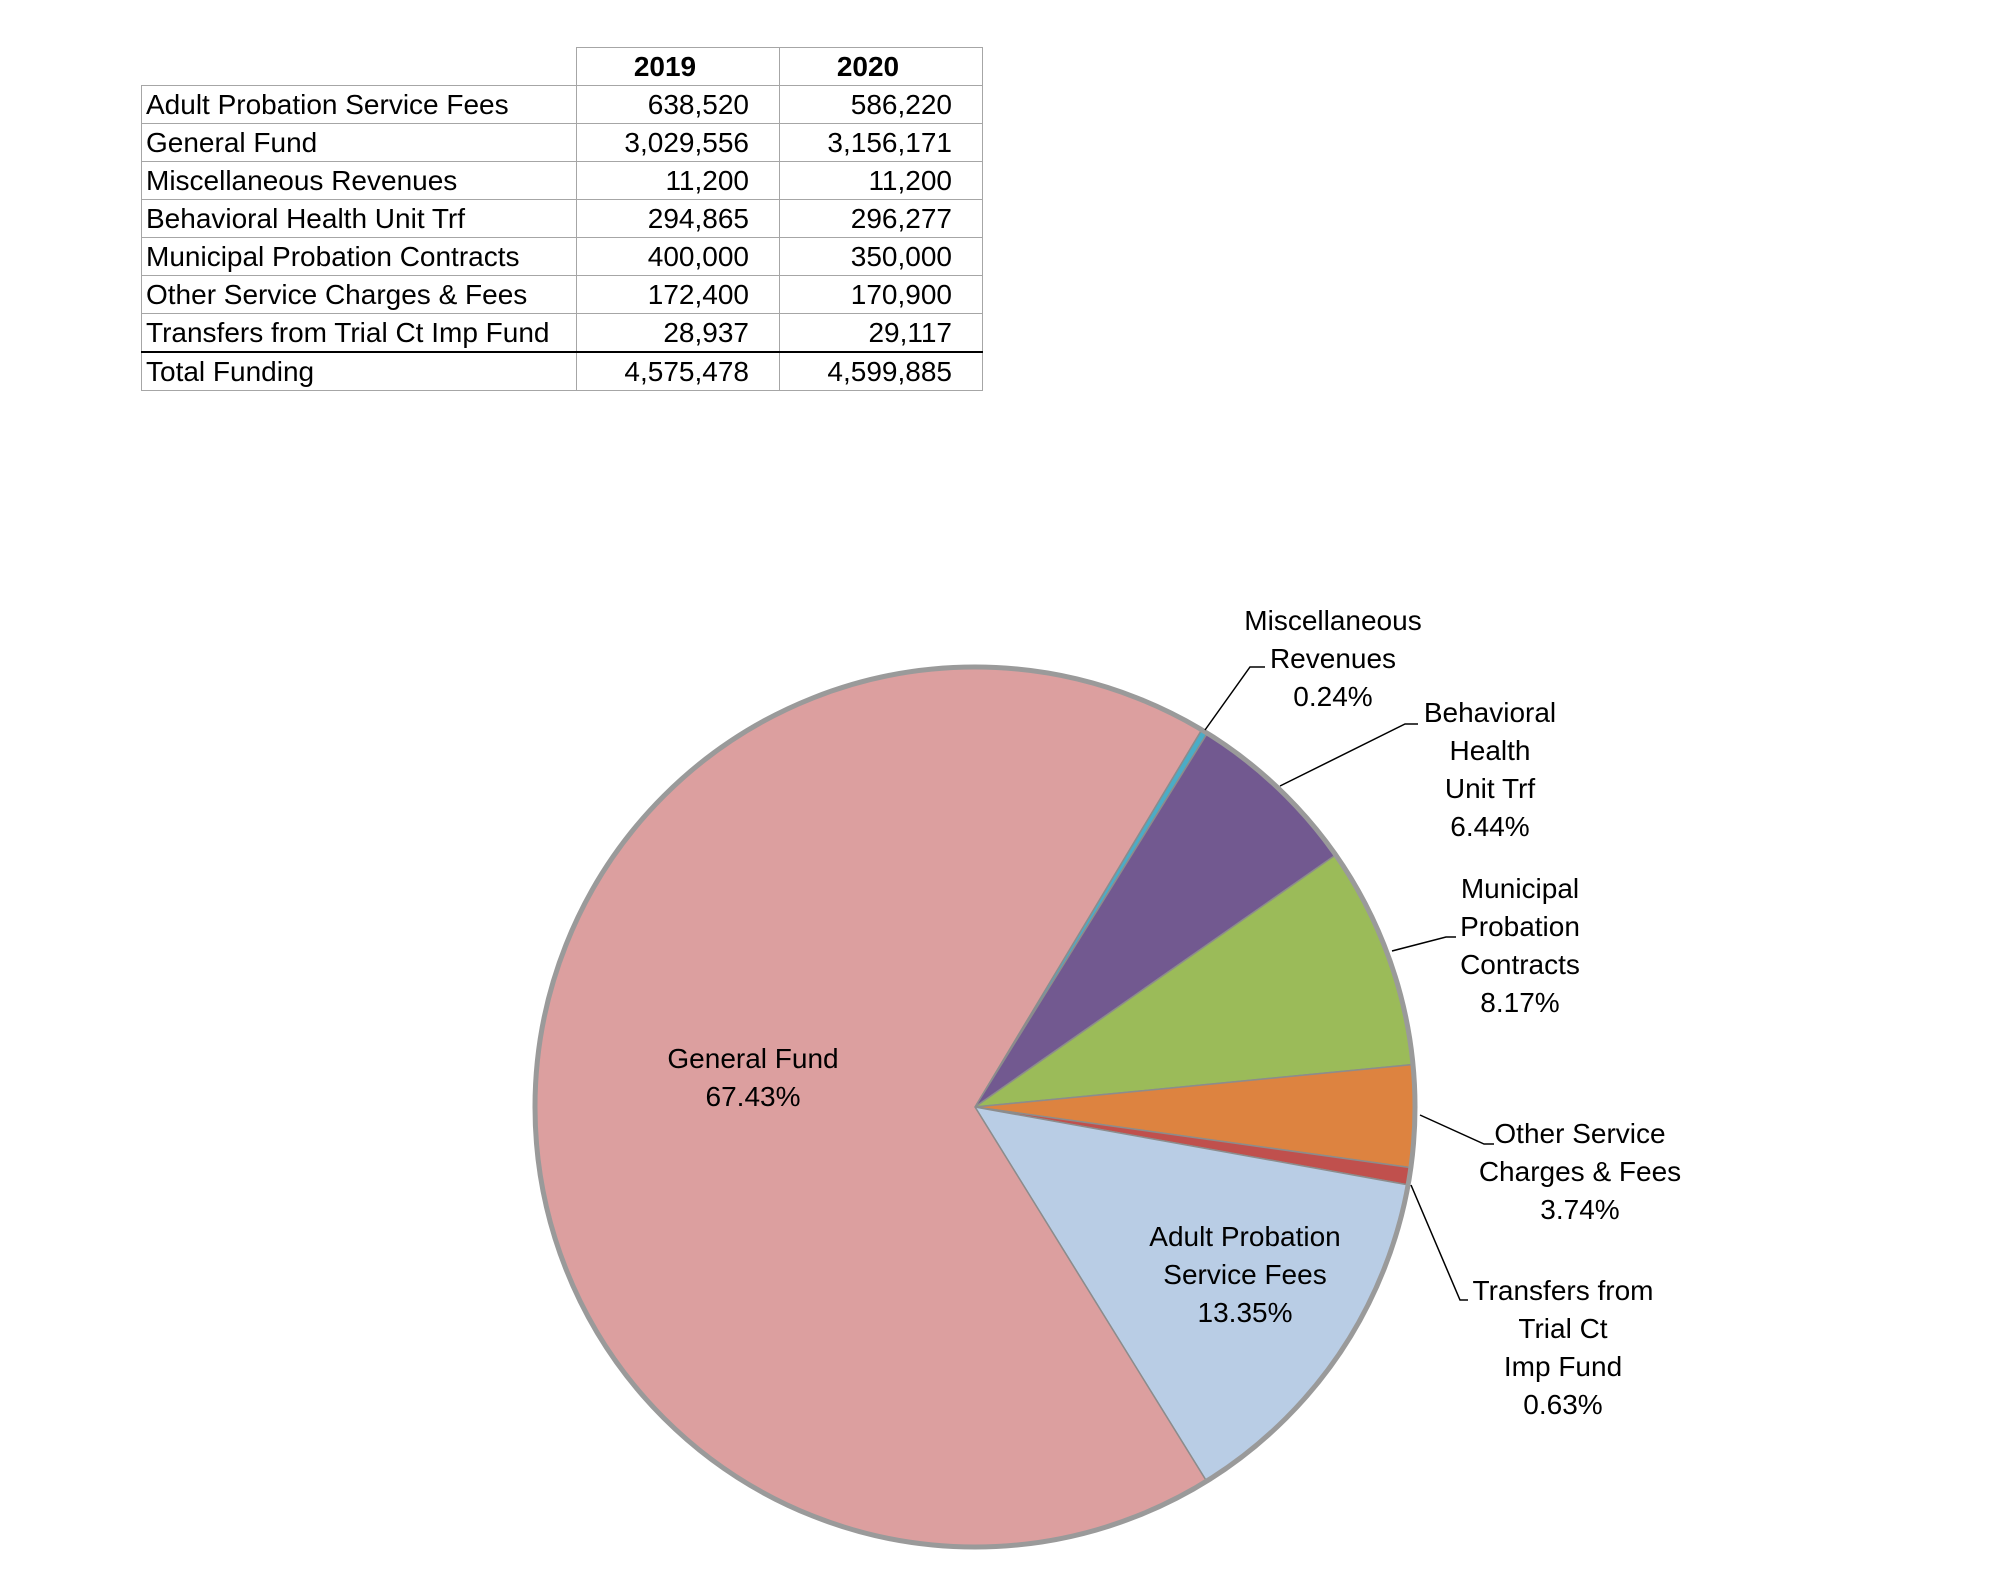  Describe the element at coordinates (1520, 926) in the screenshot. I see `slice-label-line: Probation` at that location.